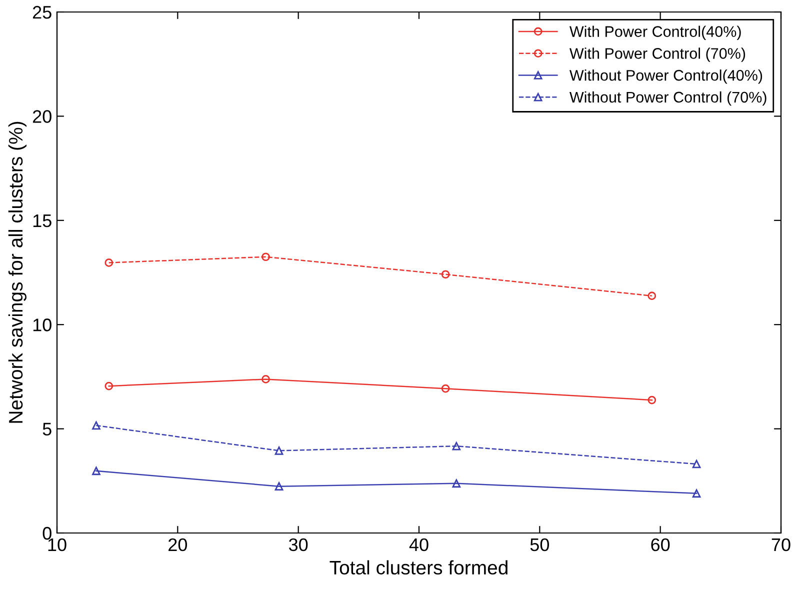 This screenshot has width=795, height=597. What do you see at coordinates (665, 77) in the screenshot?
I see `legend-label: Without Power Control(40%)` at bounding box center [665, 77].